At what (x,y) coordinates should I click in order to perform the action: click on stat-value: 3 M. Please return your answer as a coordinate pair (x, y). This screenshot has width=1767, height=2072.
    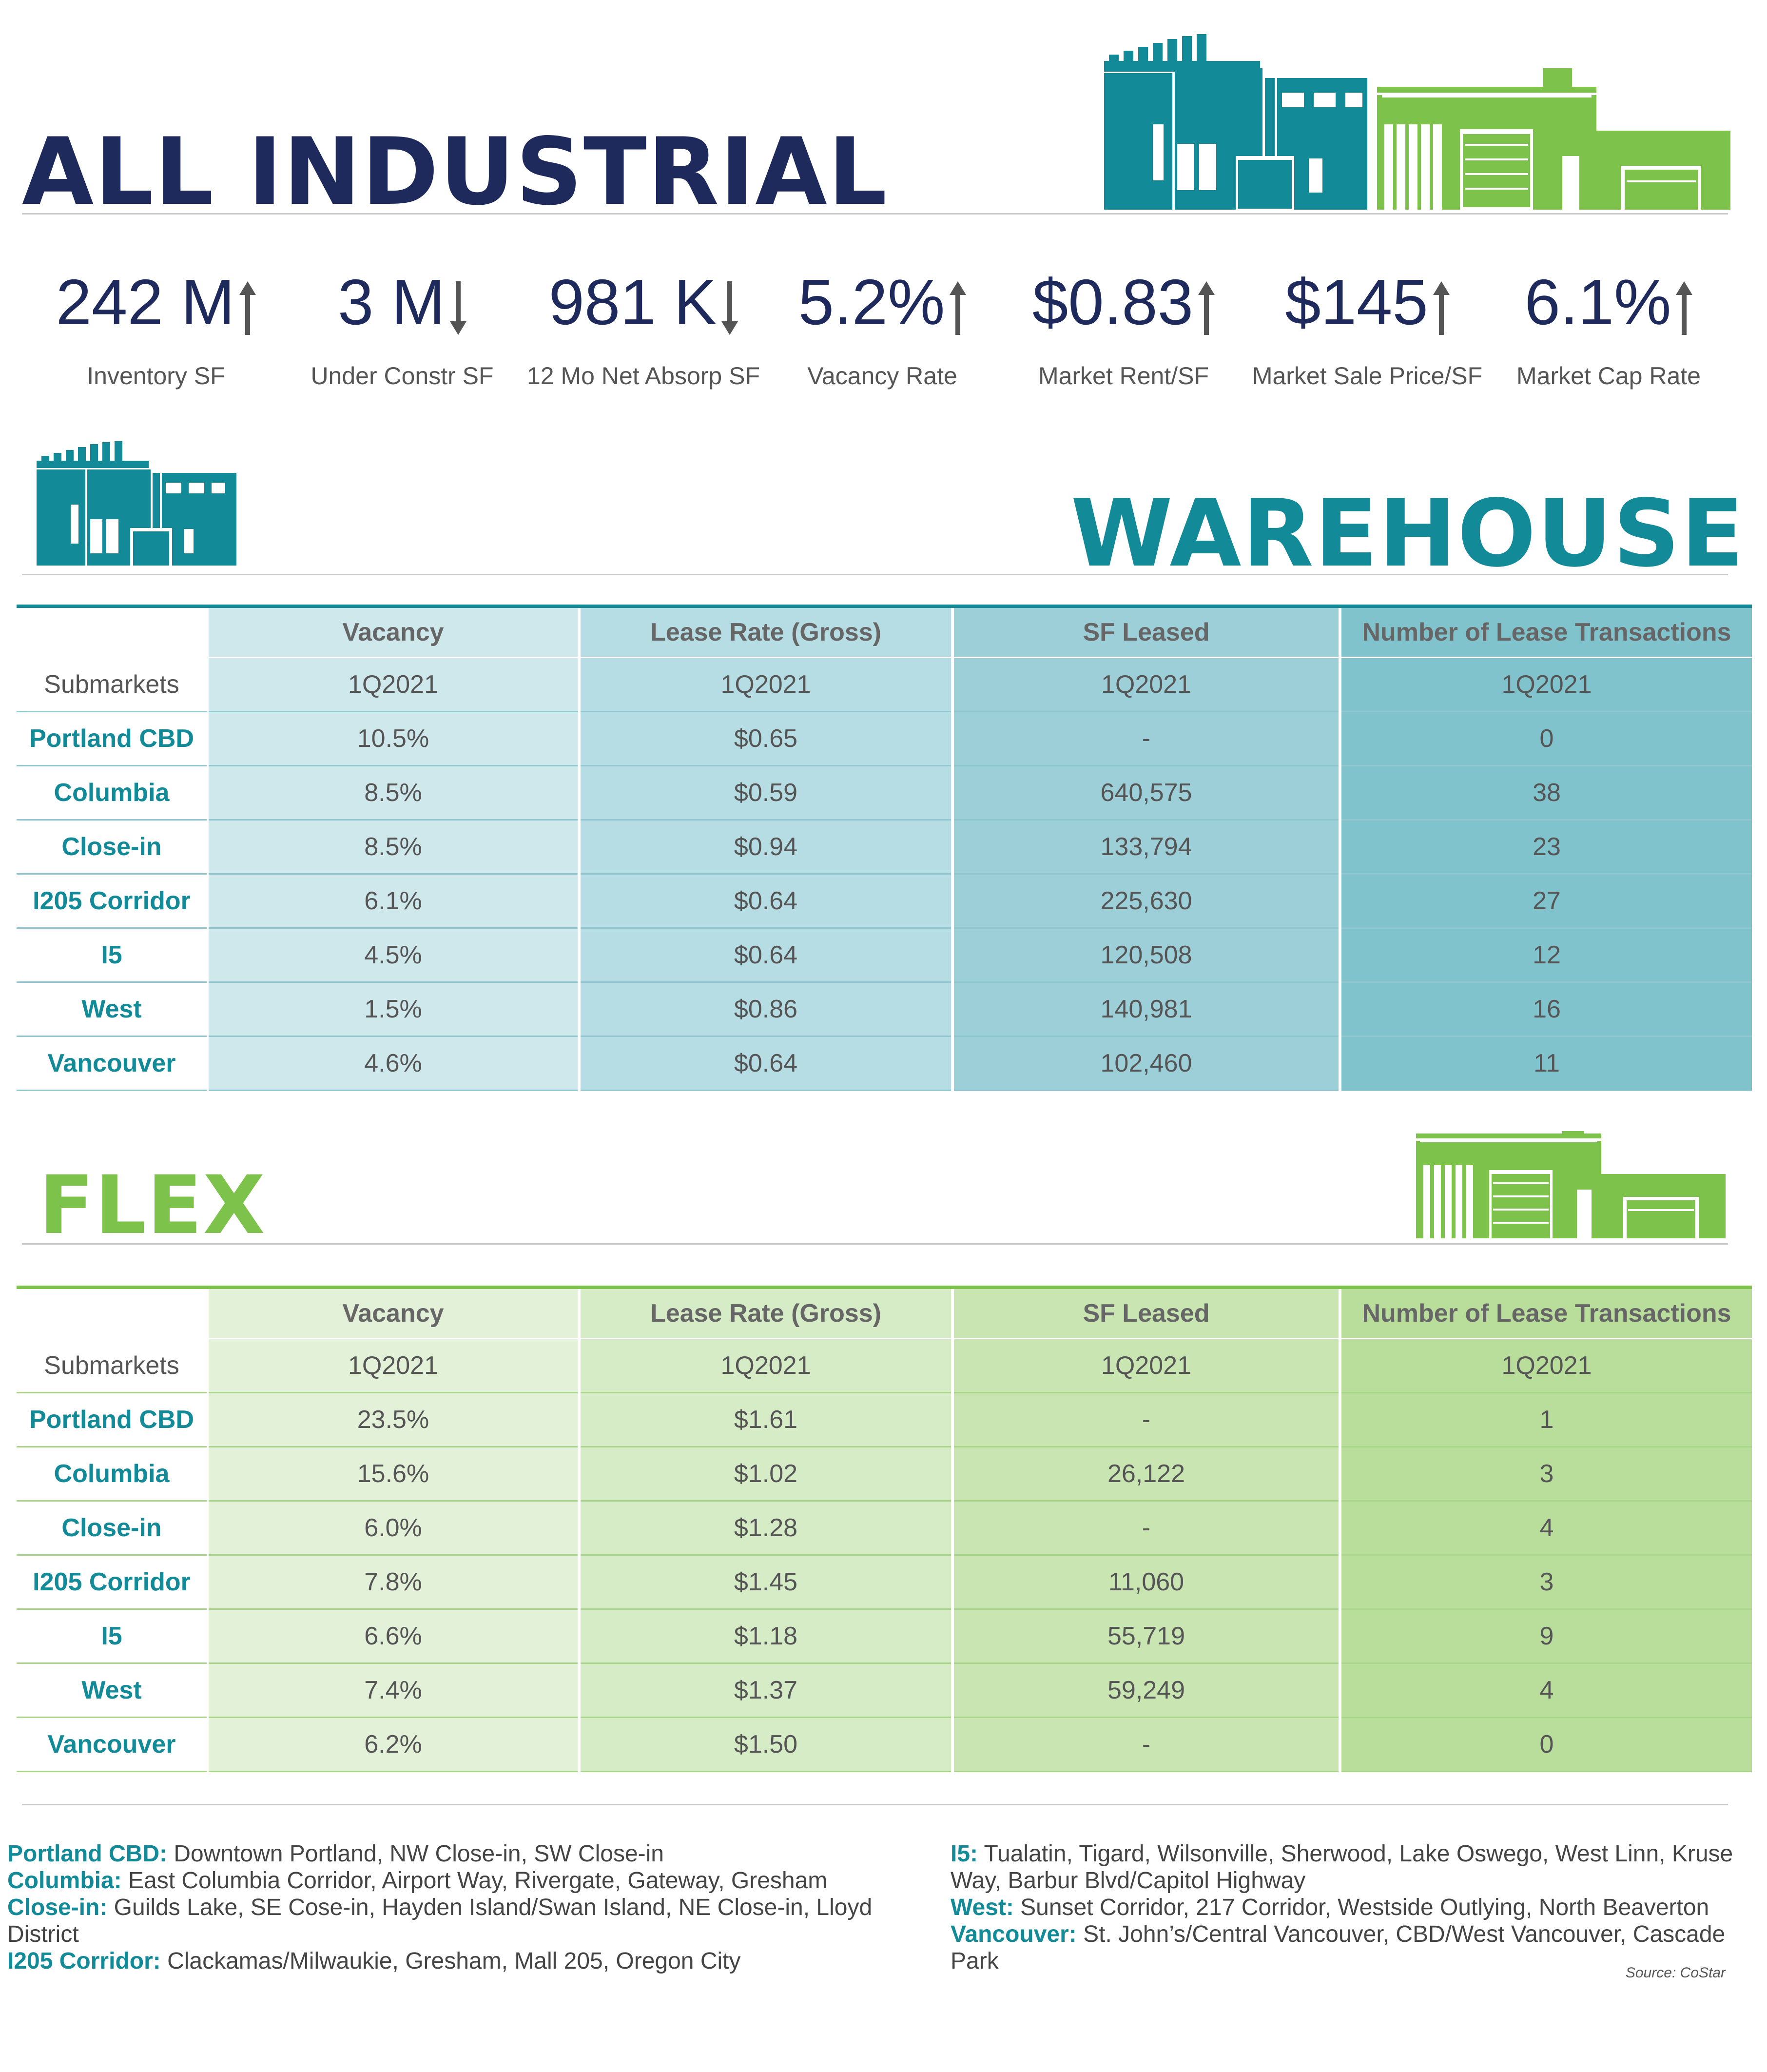
    Looking at the image, I should click on (391, 302).